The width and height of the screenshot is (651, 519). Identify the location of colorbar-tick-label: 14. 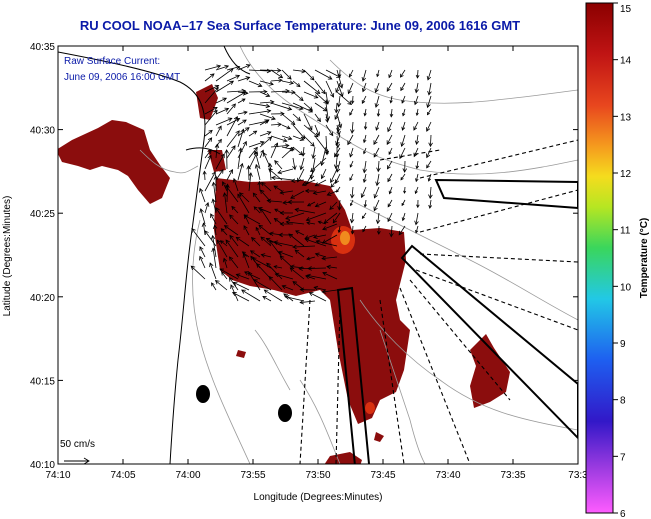
(626, 61).